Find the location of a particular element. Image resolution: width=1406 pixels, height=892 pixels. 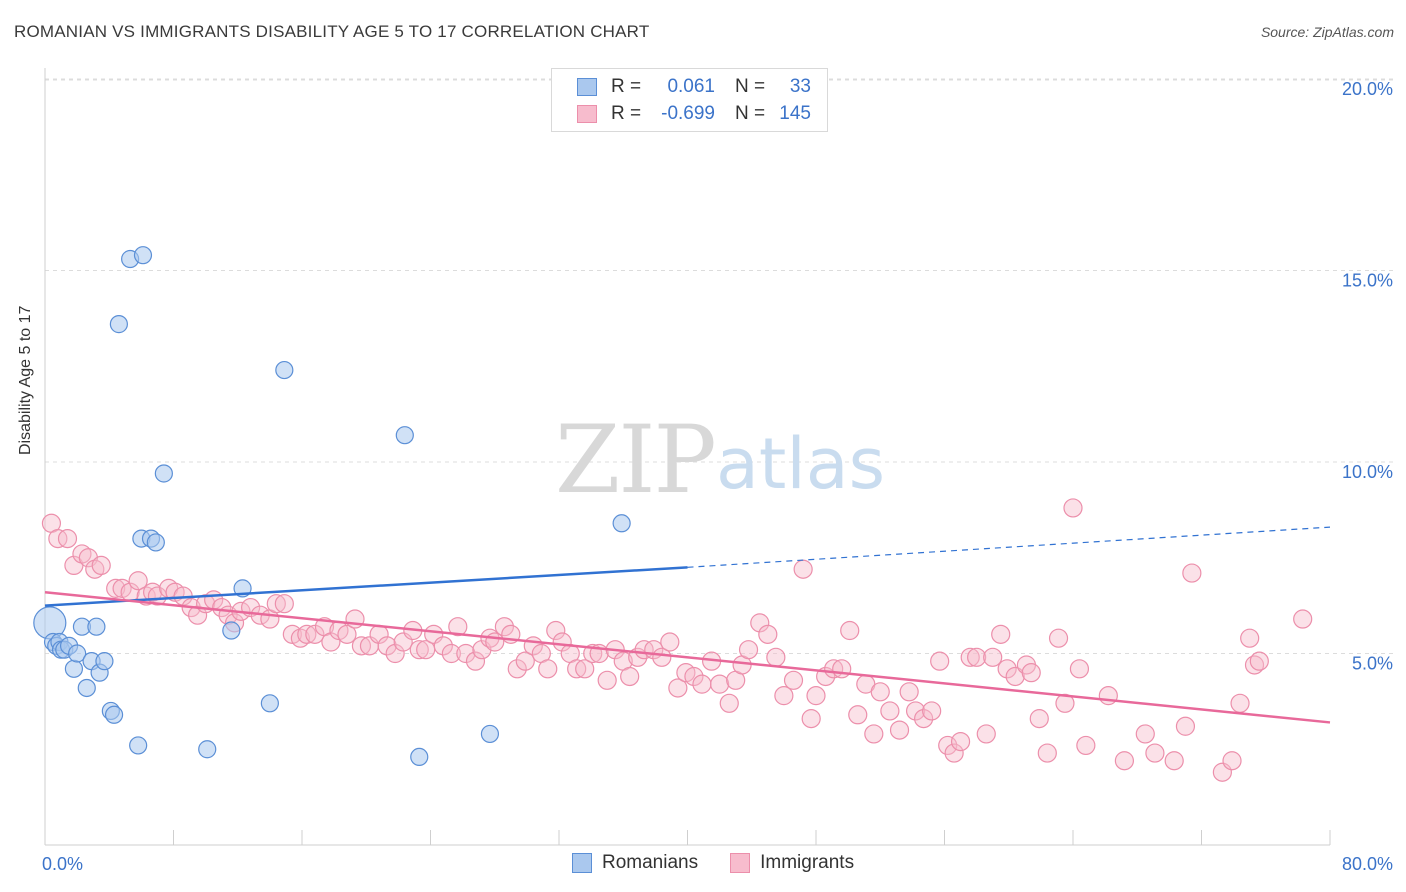

n-value: 33 is located at coordinates (800, 86).